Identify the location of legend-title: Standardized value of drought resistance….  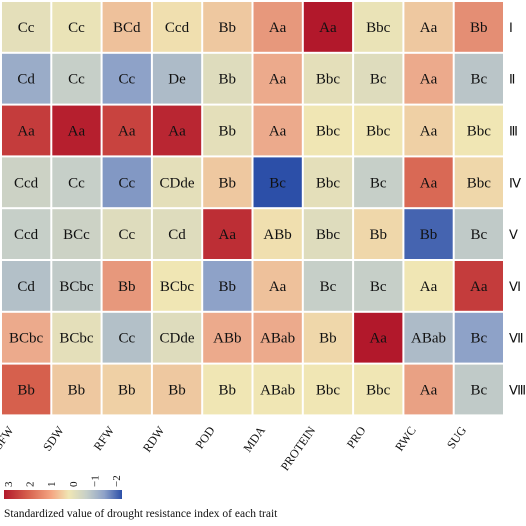
(141, 514).